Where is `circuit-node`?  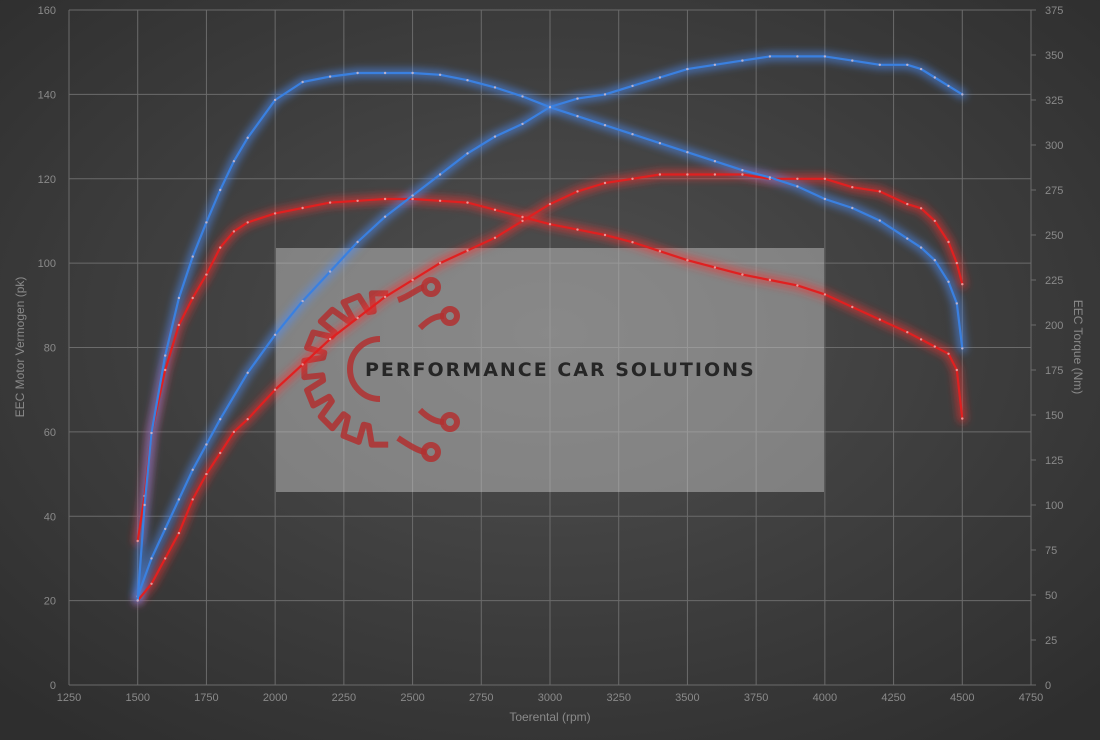 circuit-node is located at coordinates (431, 287).